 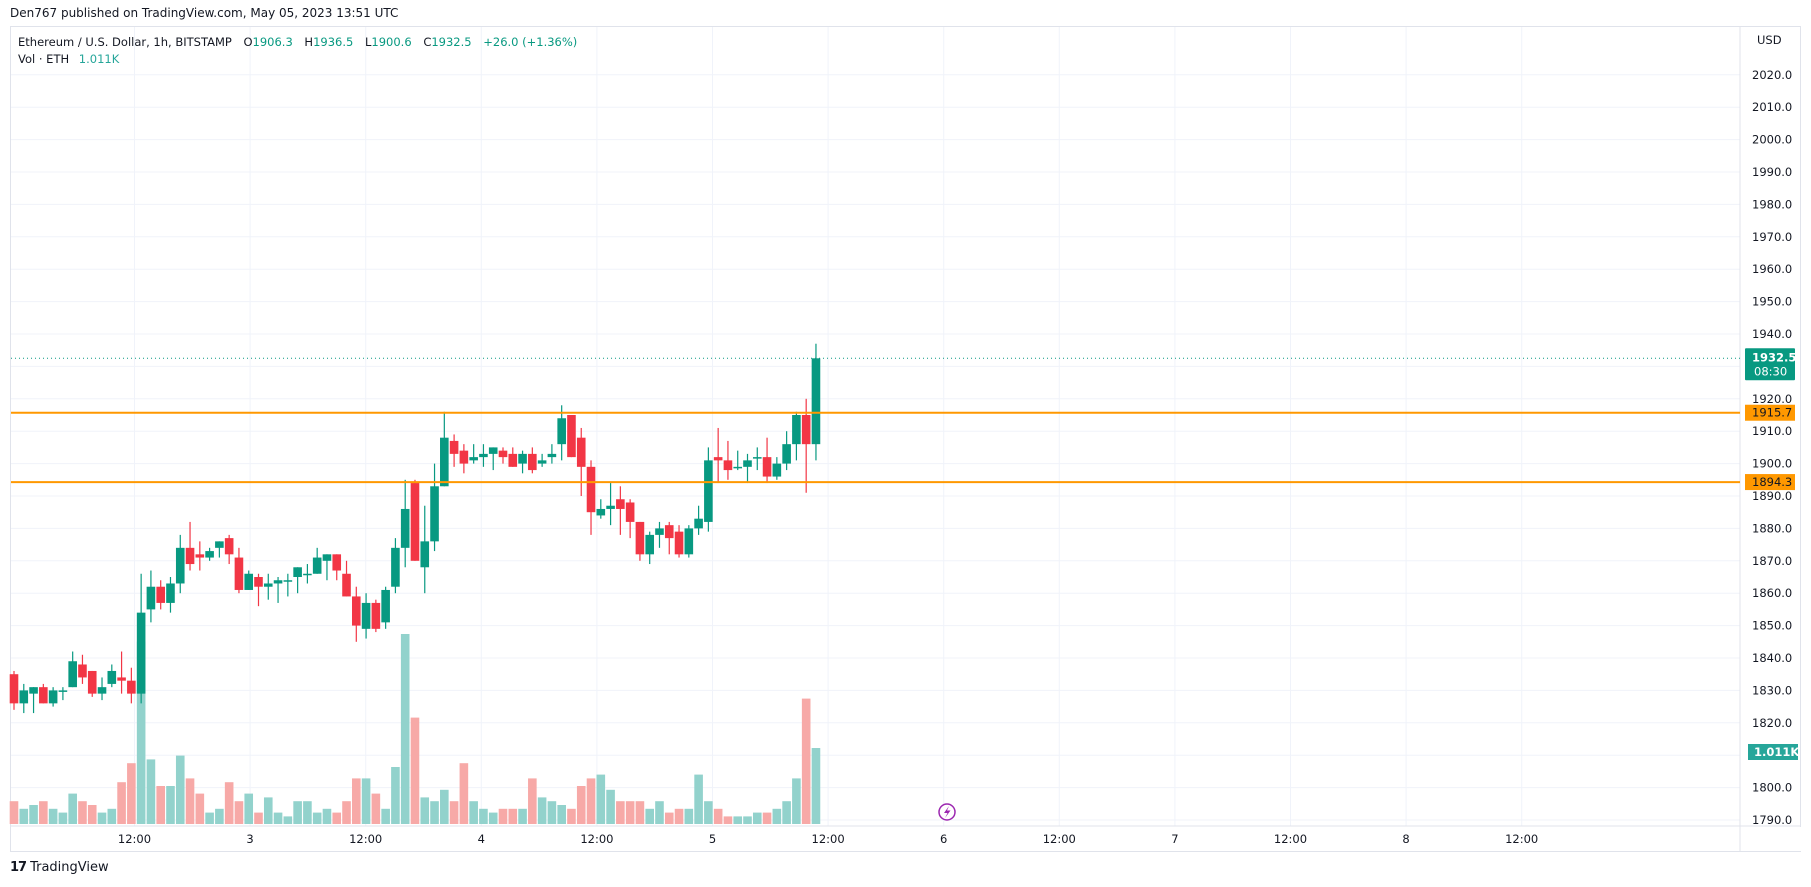 I want to click on low-value: 1900.6, so click(x=391, y=42).